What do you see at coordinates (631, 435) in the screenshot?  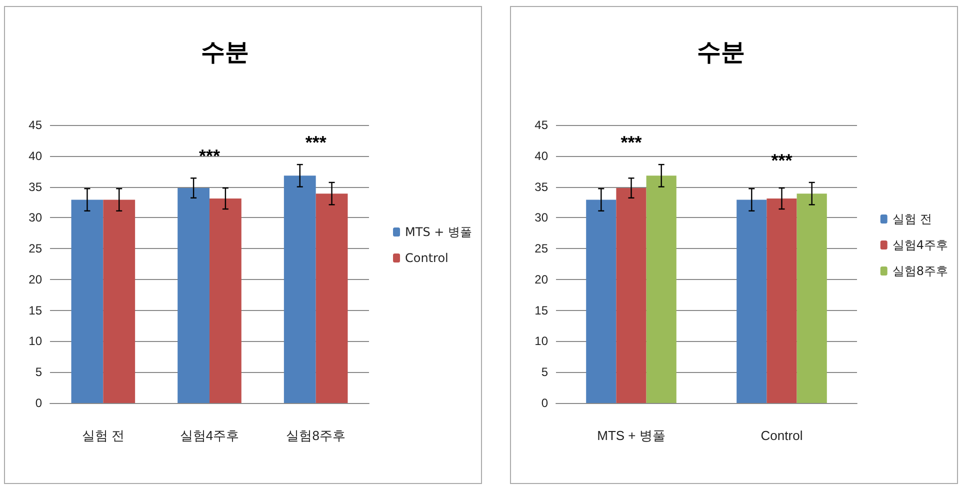 I see `x-tick-label: MTS + 병풀` at bounding box center [631, 435].